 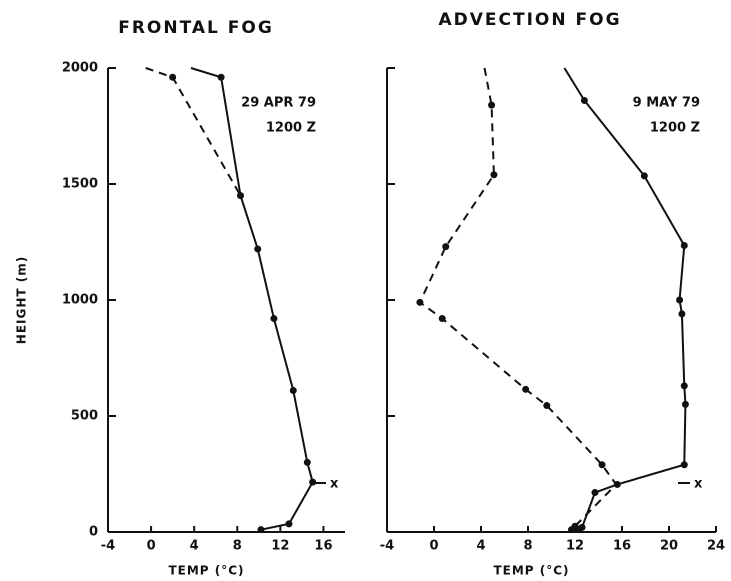 What do you see at coordinates (80, 184) in the screenshot?
I see `y-tick-label: 1500` at bounding box center [80, 184].